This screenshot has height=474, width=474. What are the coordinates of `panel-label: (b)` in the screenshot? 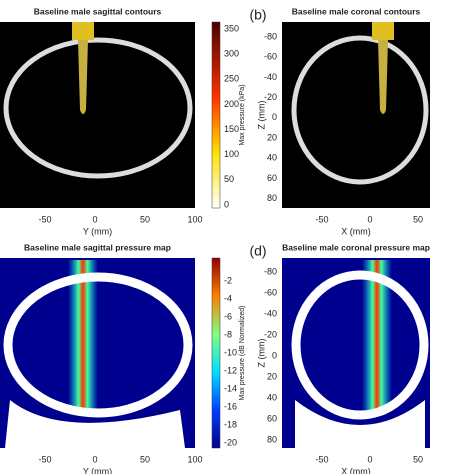 It's located at (257, 15).